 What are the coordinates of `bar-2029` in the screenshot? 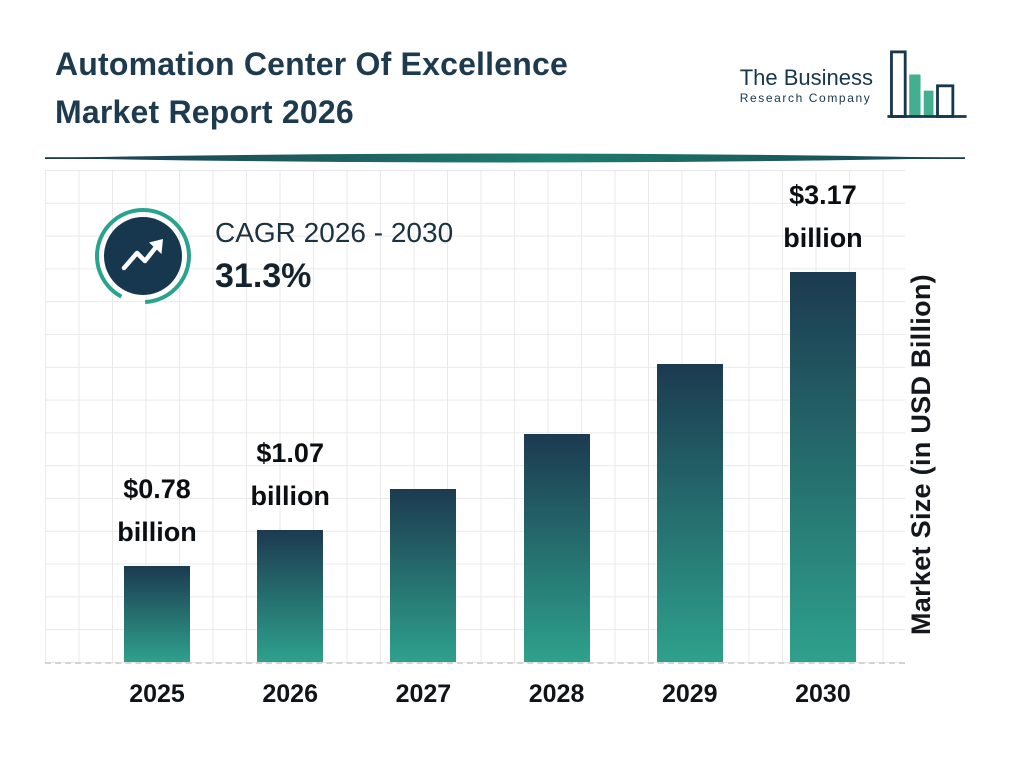 It's located at (689, 513).